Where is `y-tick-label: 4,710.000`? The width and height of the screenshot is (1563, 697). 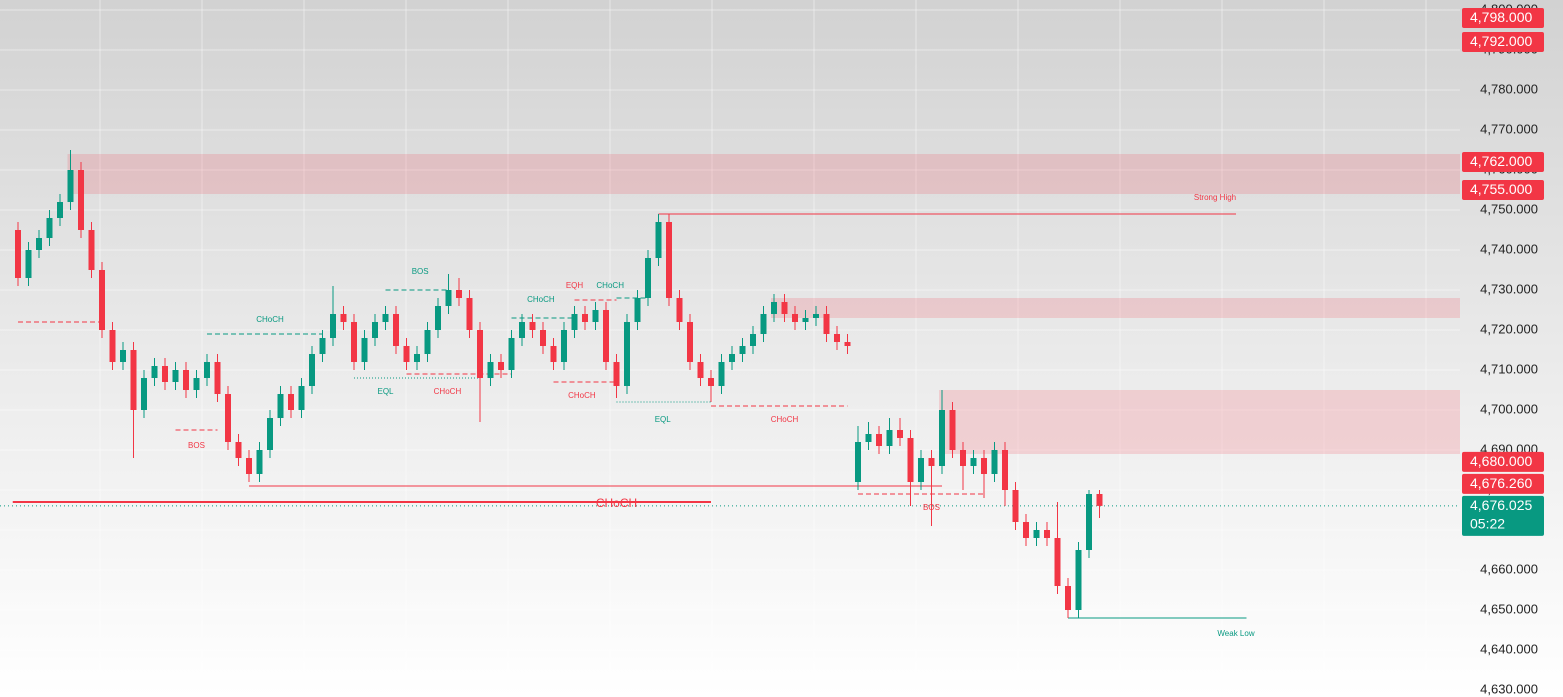
y-tick-label: 4,710.000 is located at coordinates (1509, 368).